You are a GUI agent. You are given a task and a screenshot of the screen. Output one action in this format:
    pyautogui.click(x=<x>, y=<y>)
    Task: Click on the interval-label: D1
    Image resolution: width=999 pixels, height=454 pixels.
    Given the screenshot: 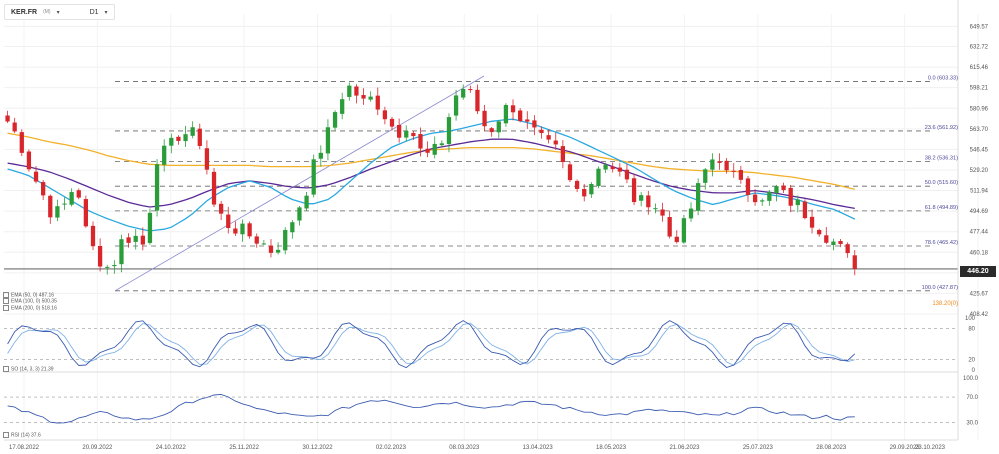 What is the action you would take?
    pyautogui.click(x=94, y=12)
    